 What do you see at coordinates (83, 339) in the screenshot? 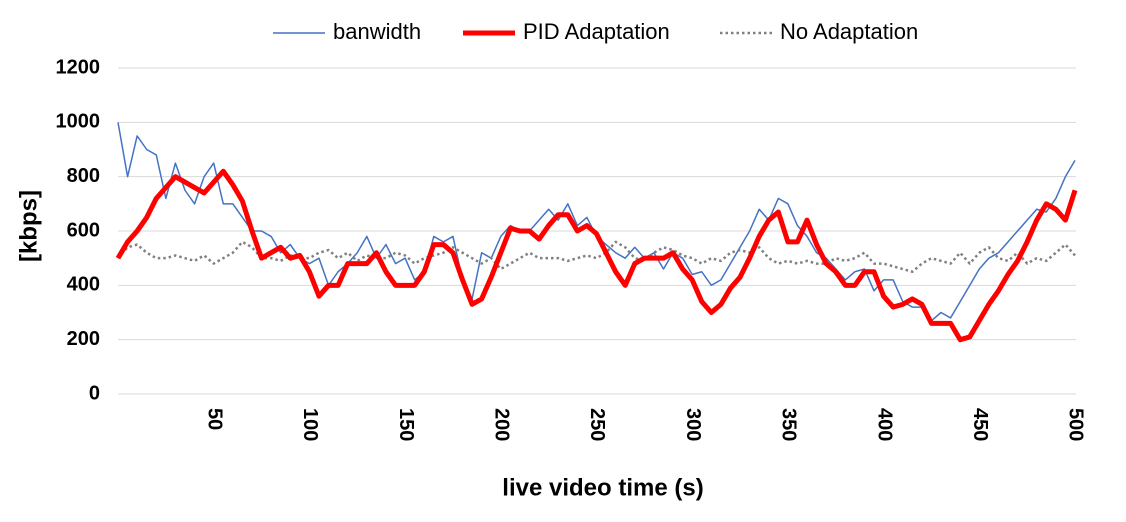
I see `y-tick-label: 200` at bounding box center [83, 339].